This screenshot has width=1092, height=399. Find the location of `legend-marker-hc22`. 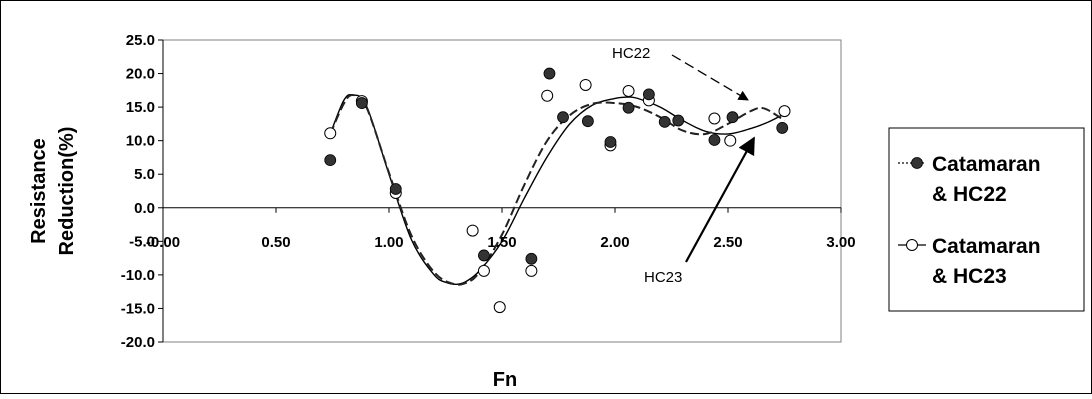

legend-marker-hc22 is located at coordinates (917, 163).